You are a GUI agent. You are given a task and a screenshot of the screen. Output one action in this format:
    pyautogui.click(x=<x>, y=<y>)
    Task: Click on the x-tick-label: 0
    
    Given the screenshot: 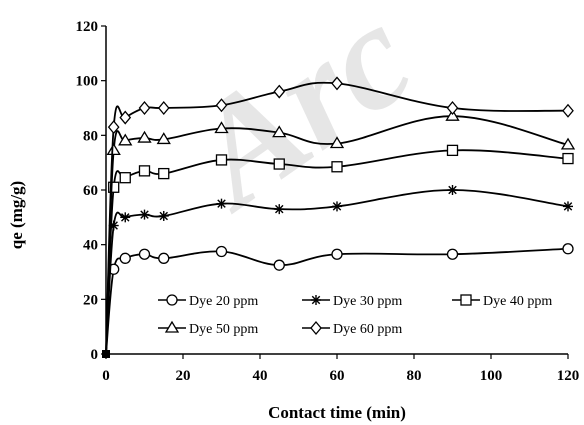 What is the action you would take?
    pyautogui.click(x=106, y=376)
    